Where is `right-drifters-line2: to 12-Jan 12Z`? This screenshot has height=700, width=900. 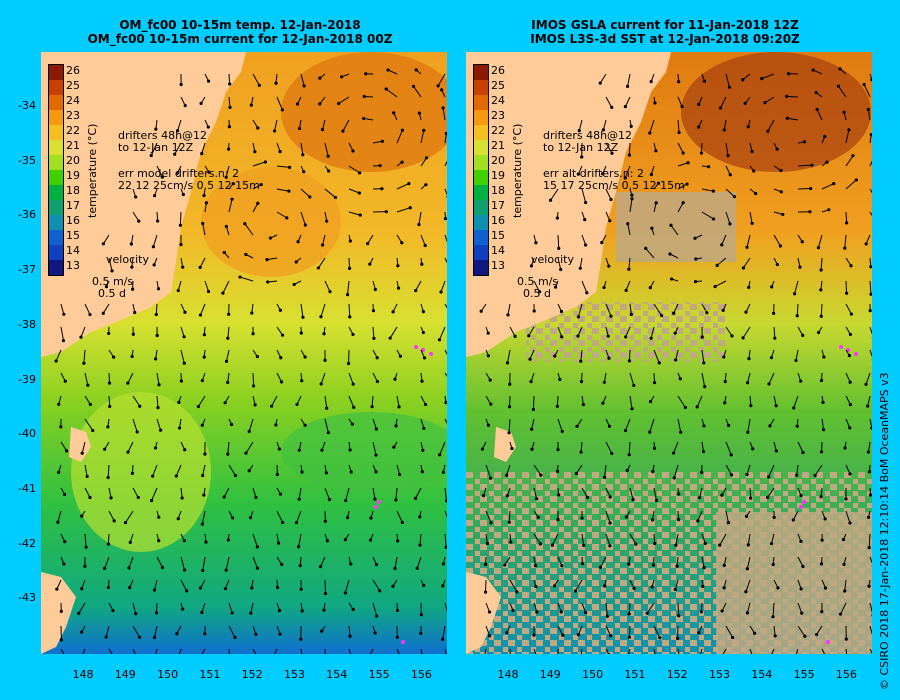
right-drifters-line2: to 12-Jan 12Z is located at coordinates (581, 147).